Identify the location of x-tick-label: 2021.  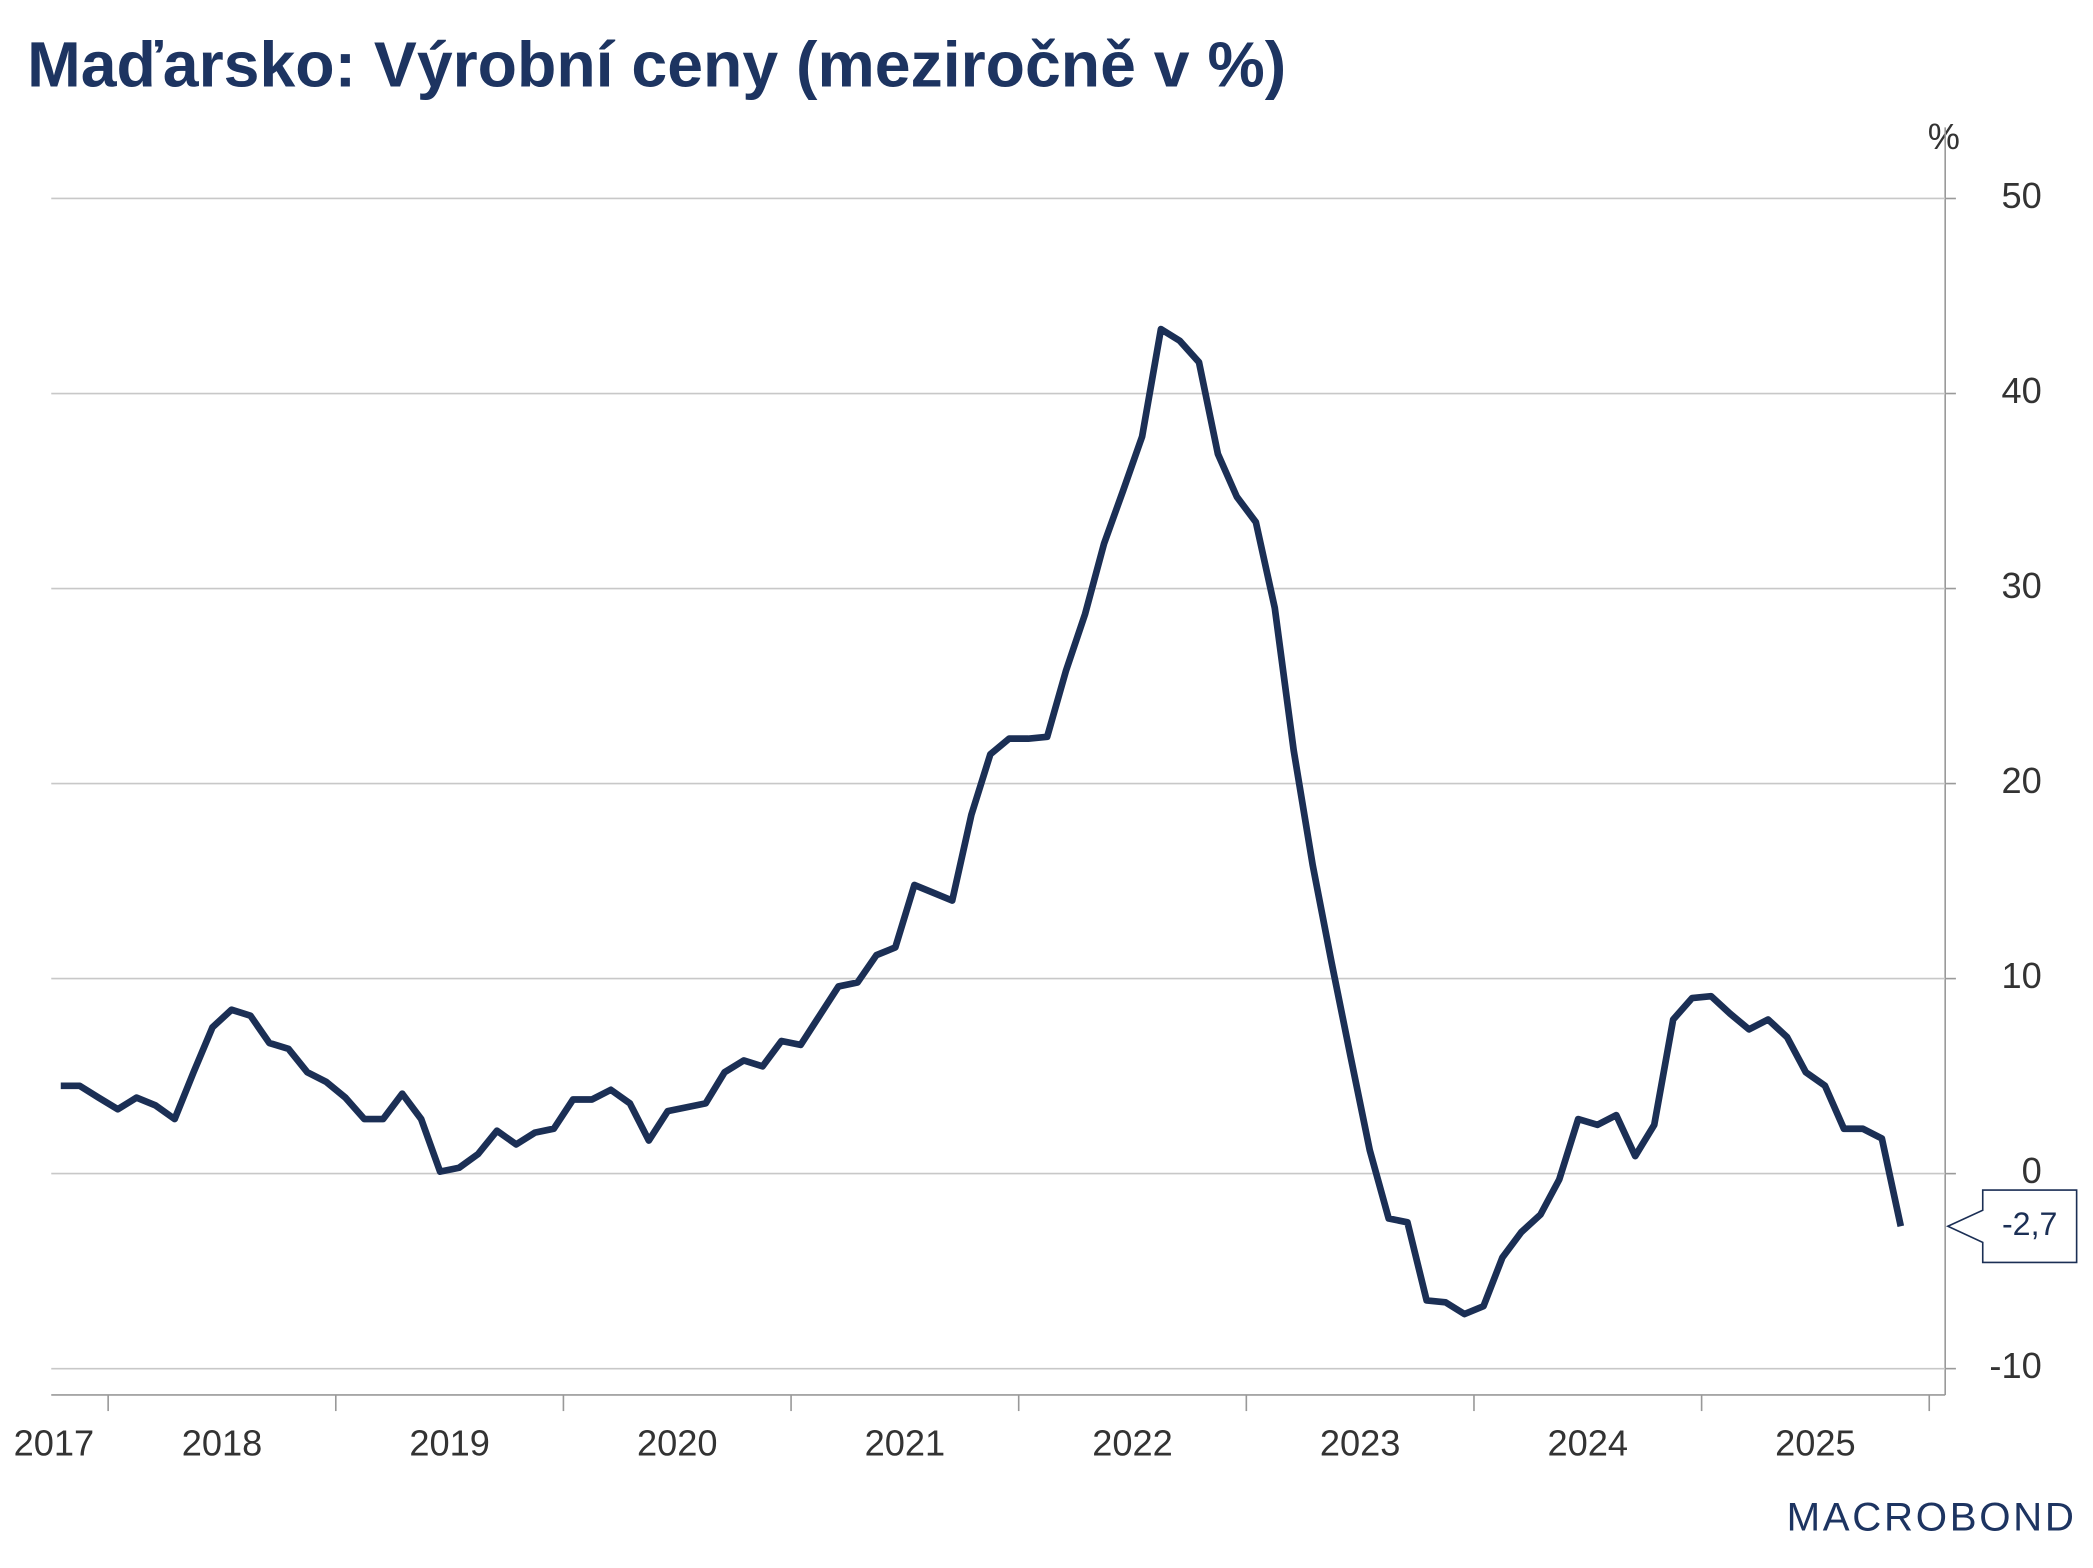
(905, 1443).